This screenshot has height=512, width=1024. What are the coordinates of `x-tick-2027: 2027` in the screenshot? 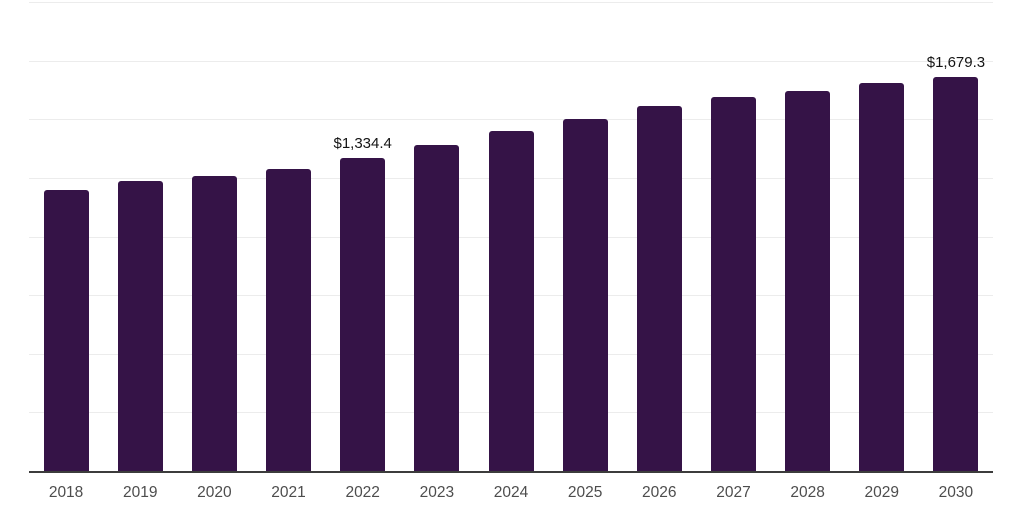 It's located at (733, 492).